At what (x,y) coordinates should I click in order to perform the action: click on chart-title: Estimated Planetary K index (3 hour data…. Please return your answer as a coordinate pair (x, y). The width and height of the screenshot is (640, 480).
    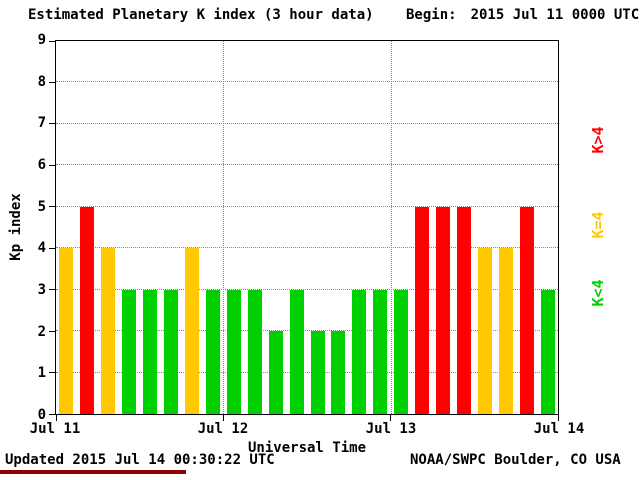
    Looking at the image, I should click on (201, 15).